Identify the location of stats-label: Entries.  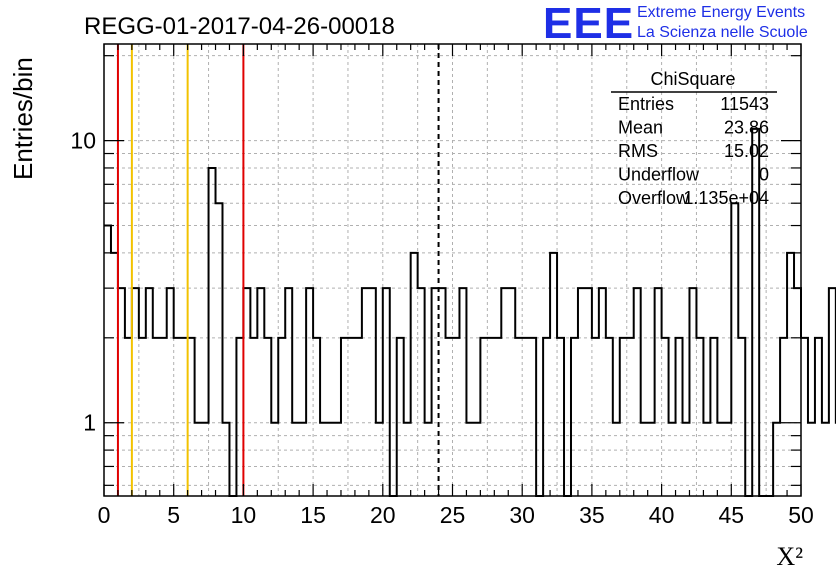
(646, 104).